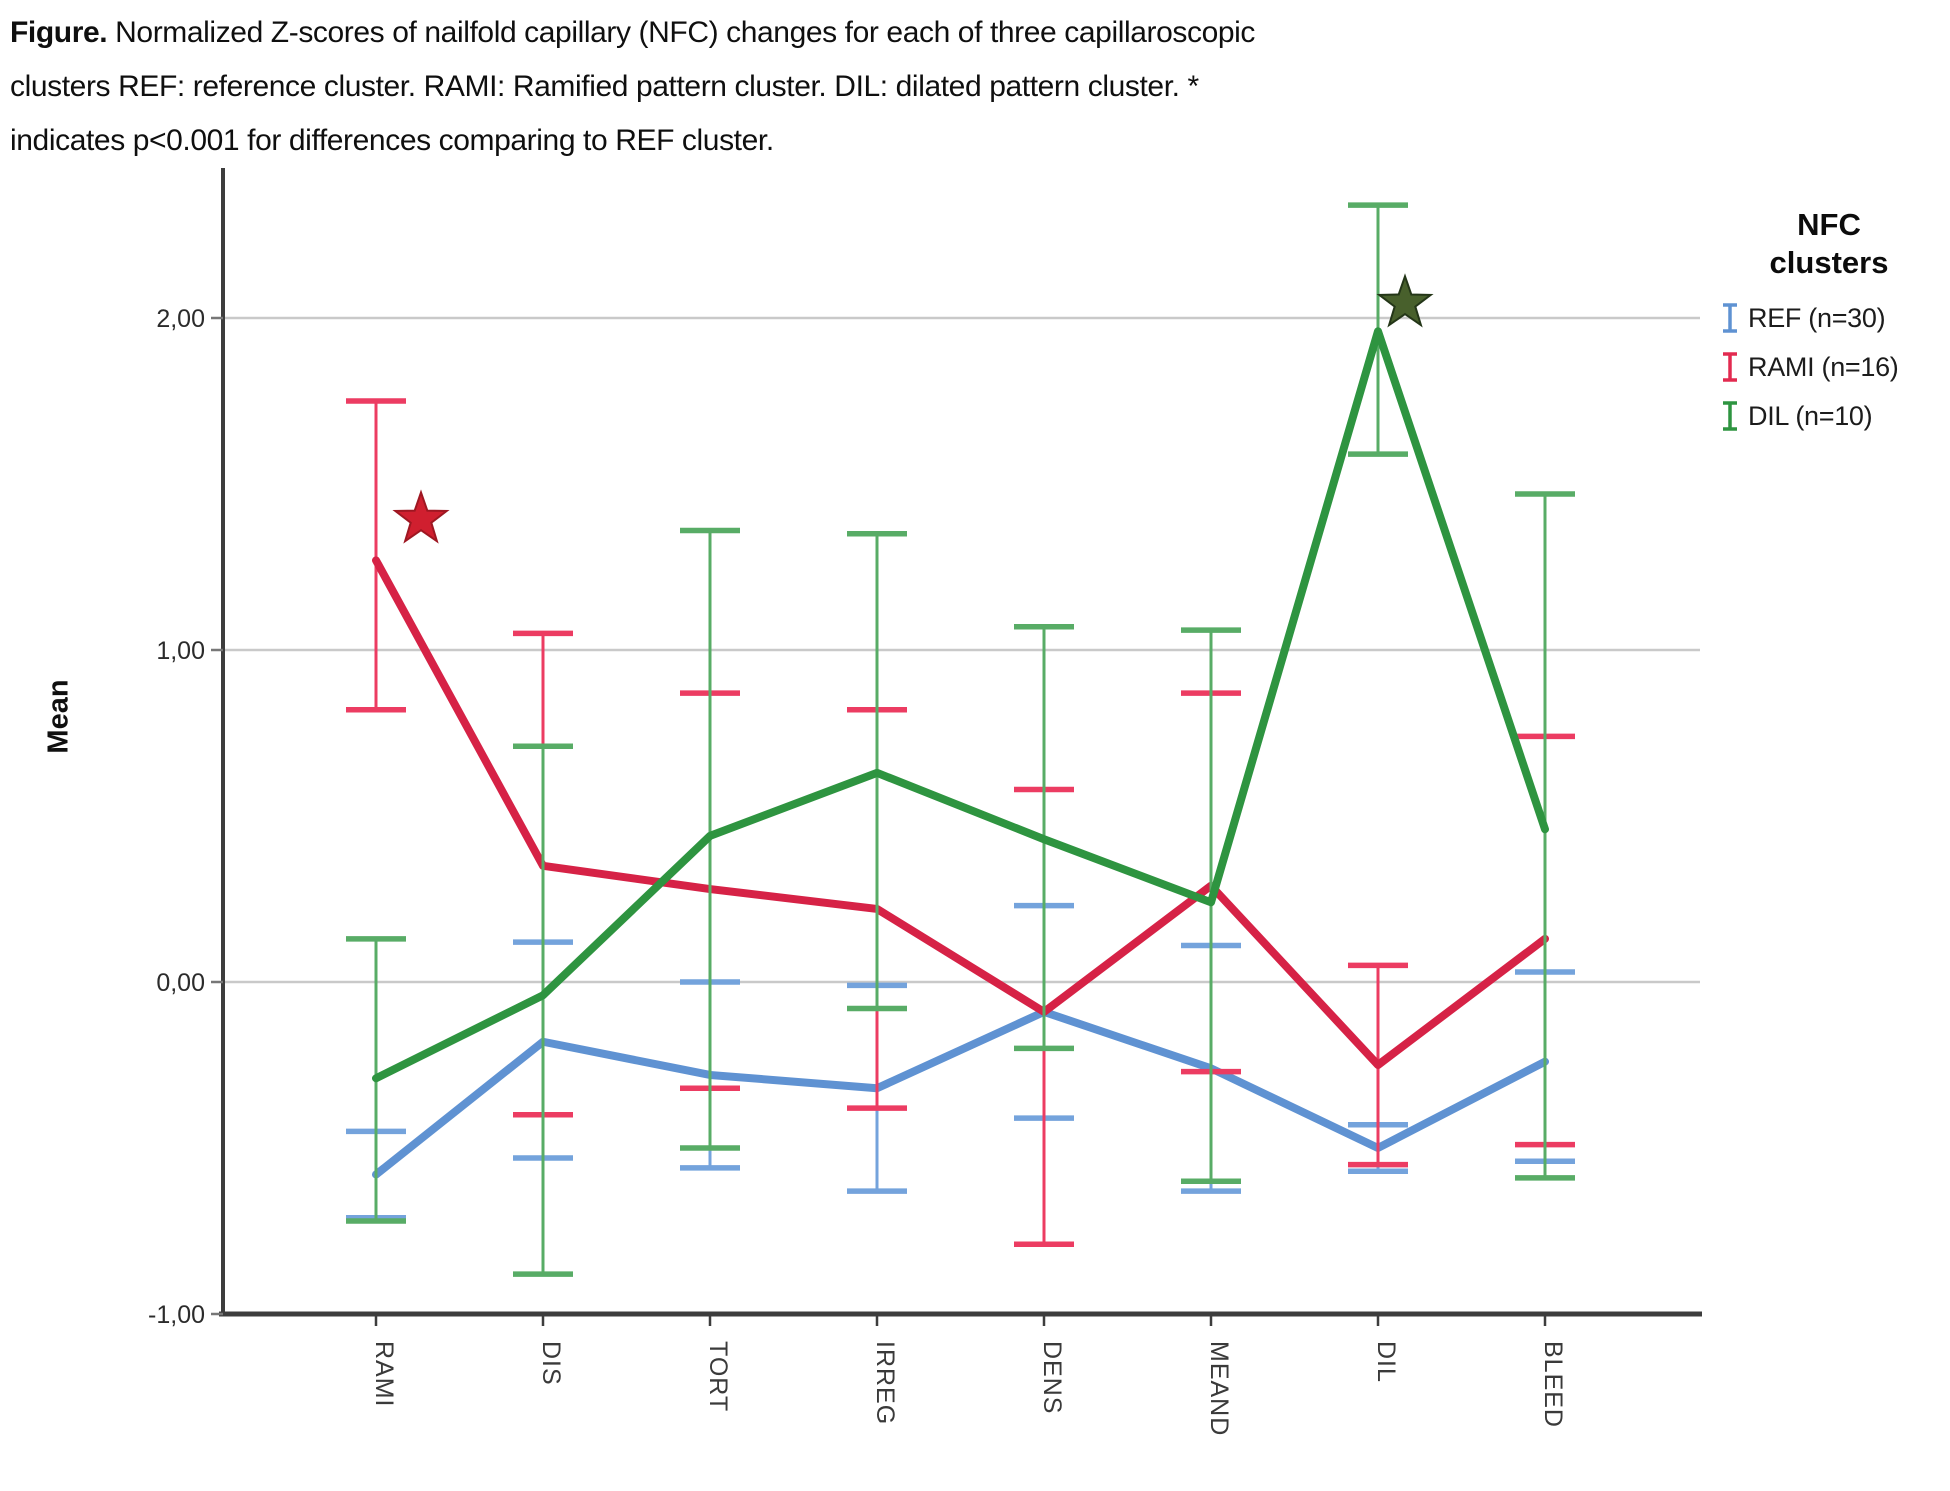  What do you see at coordinates (180, 319) in the screenshot?
I see `y-axis-tick-label: 2,00` at bounding box center [180, 319].